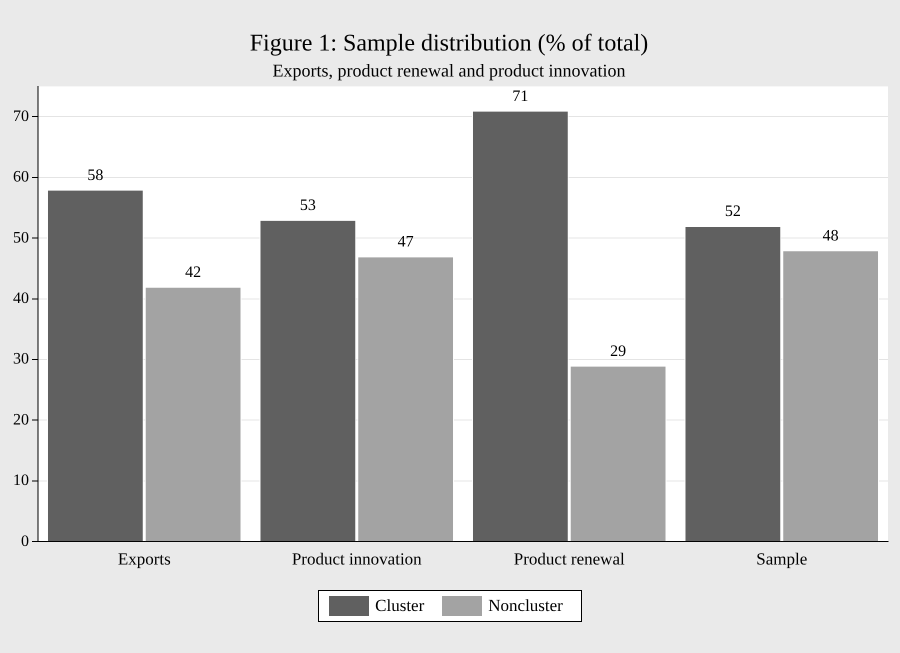 The width and height of the screenshot is (900, 653). I want to click on y-tick-label: 20, so click(21, 419).